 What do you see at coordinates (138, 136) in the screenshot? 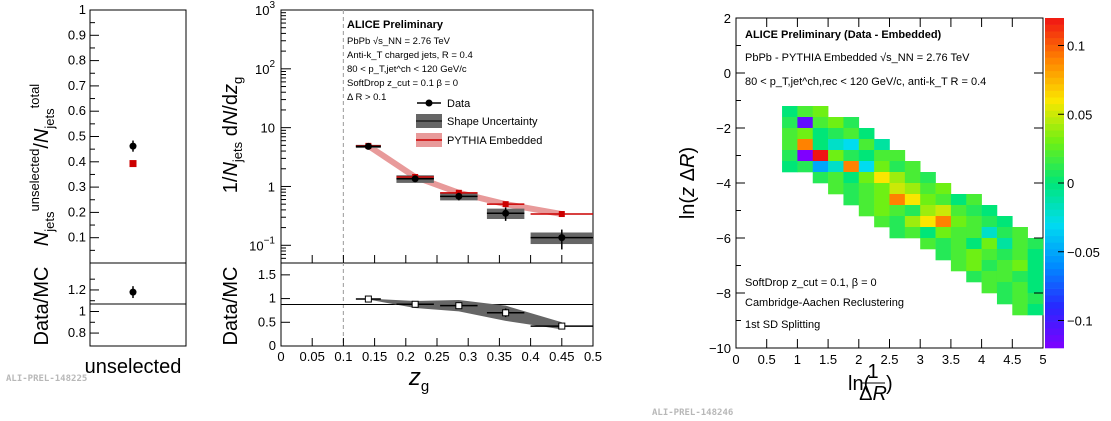
I see `left-top-frame` at bounding box center [138, 136].